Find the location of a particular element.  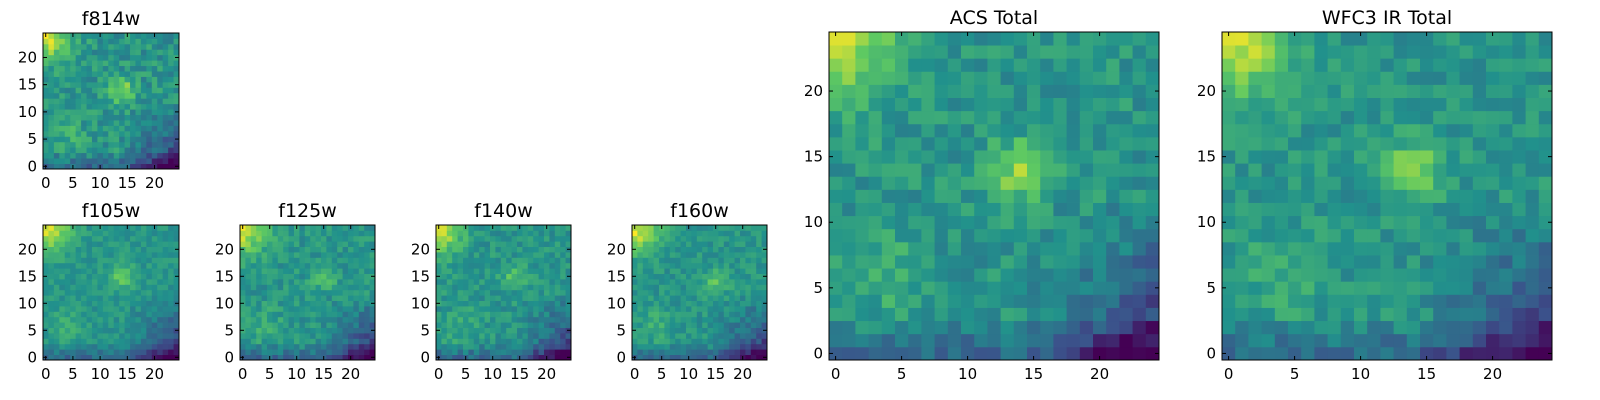

y-tick-label: 0 is located at coordinates (425, 357).